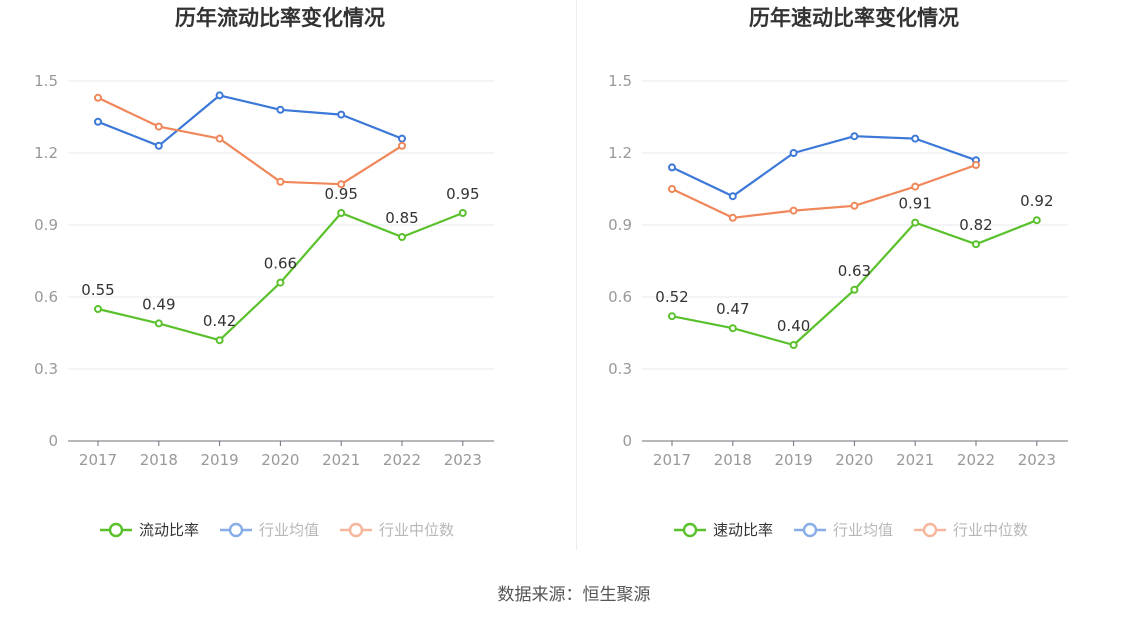 Image resolution: width=1148 pixels, height=619 pixels. What do you see at coordinates (280, 18) in the screenshot?
I see `chart-title: 历年流动比率变化情况` at bounding box center [280, 18].